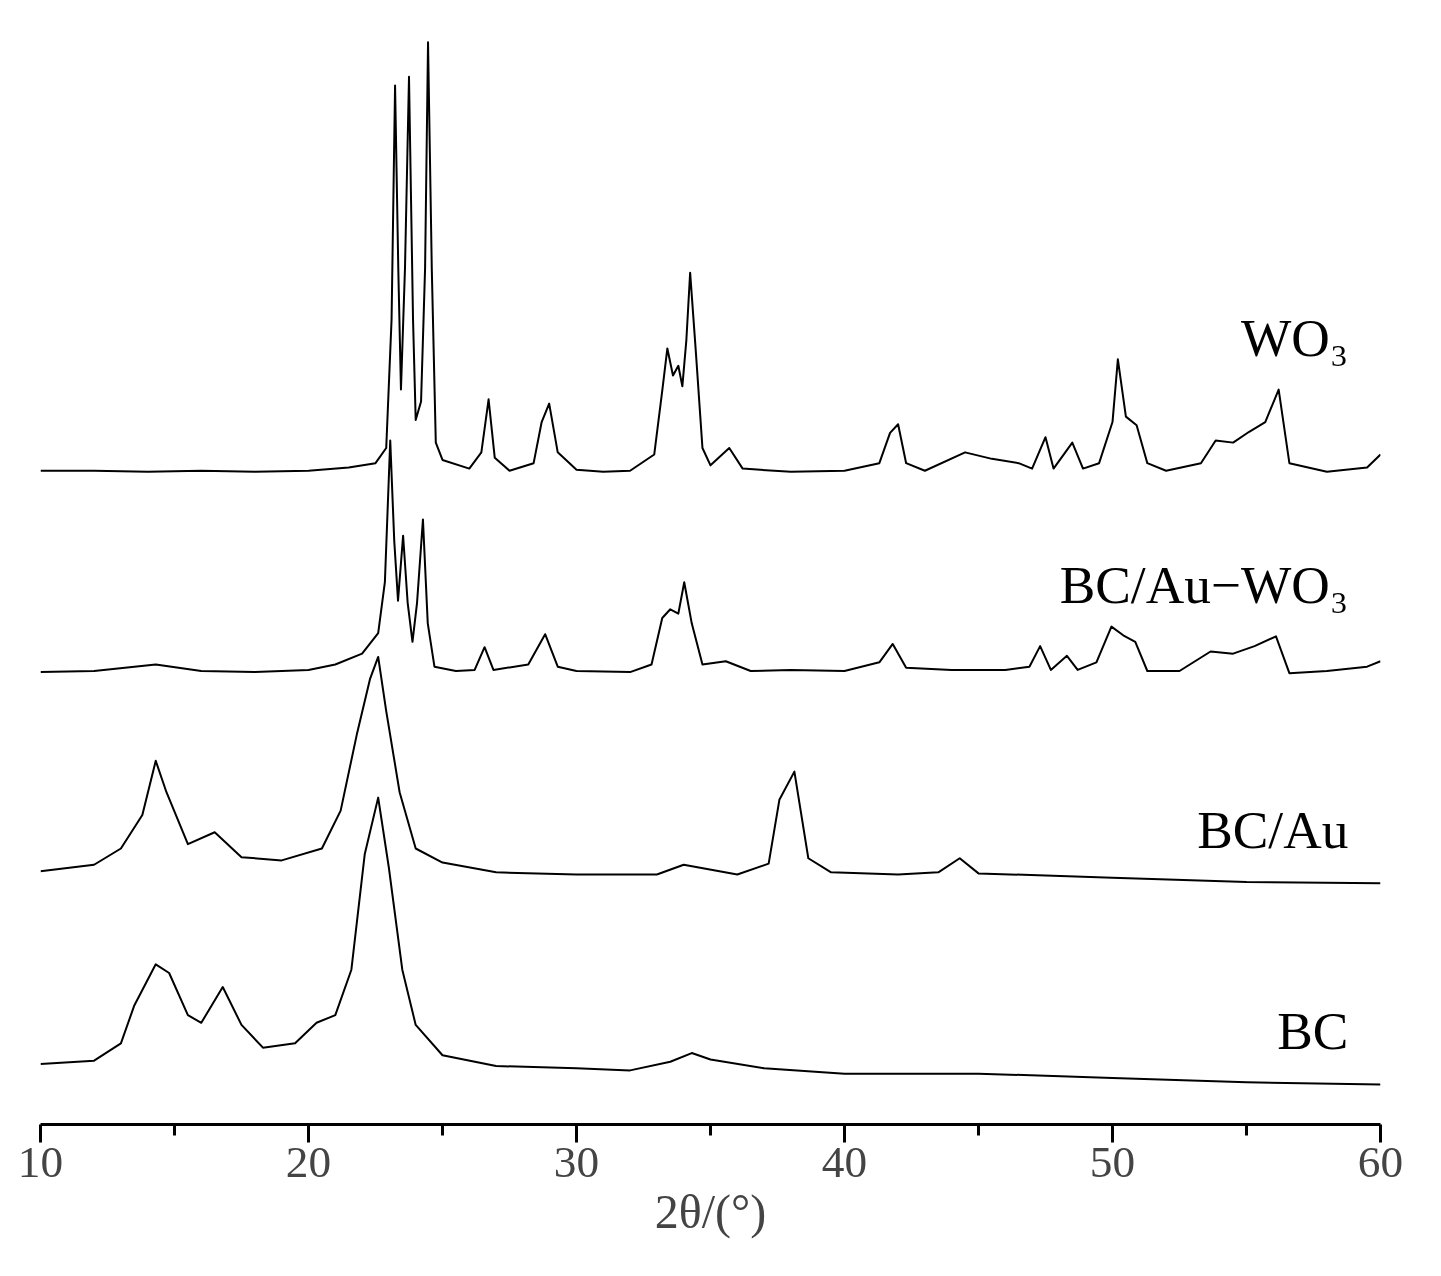 The image size is (1441, 1276). What do you see at coordinates (308, 1161) in the screenshot?
I see `x-tick-label: 20` at bounding box center [308, 1161].